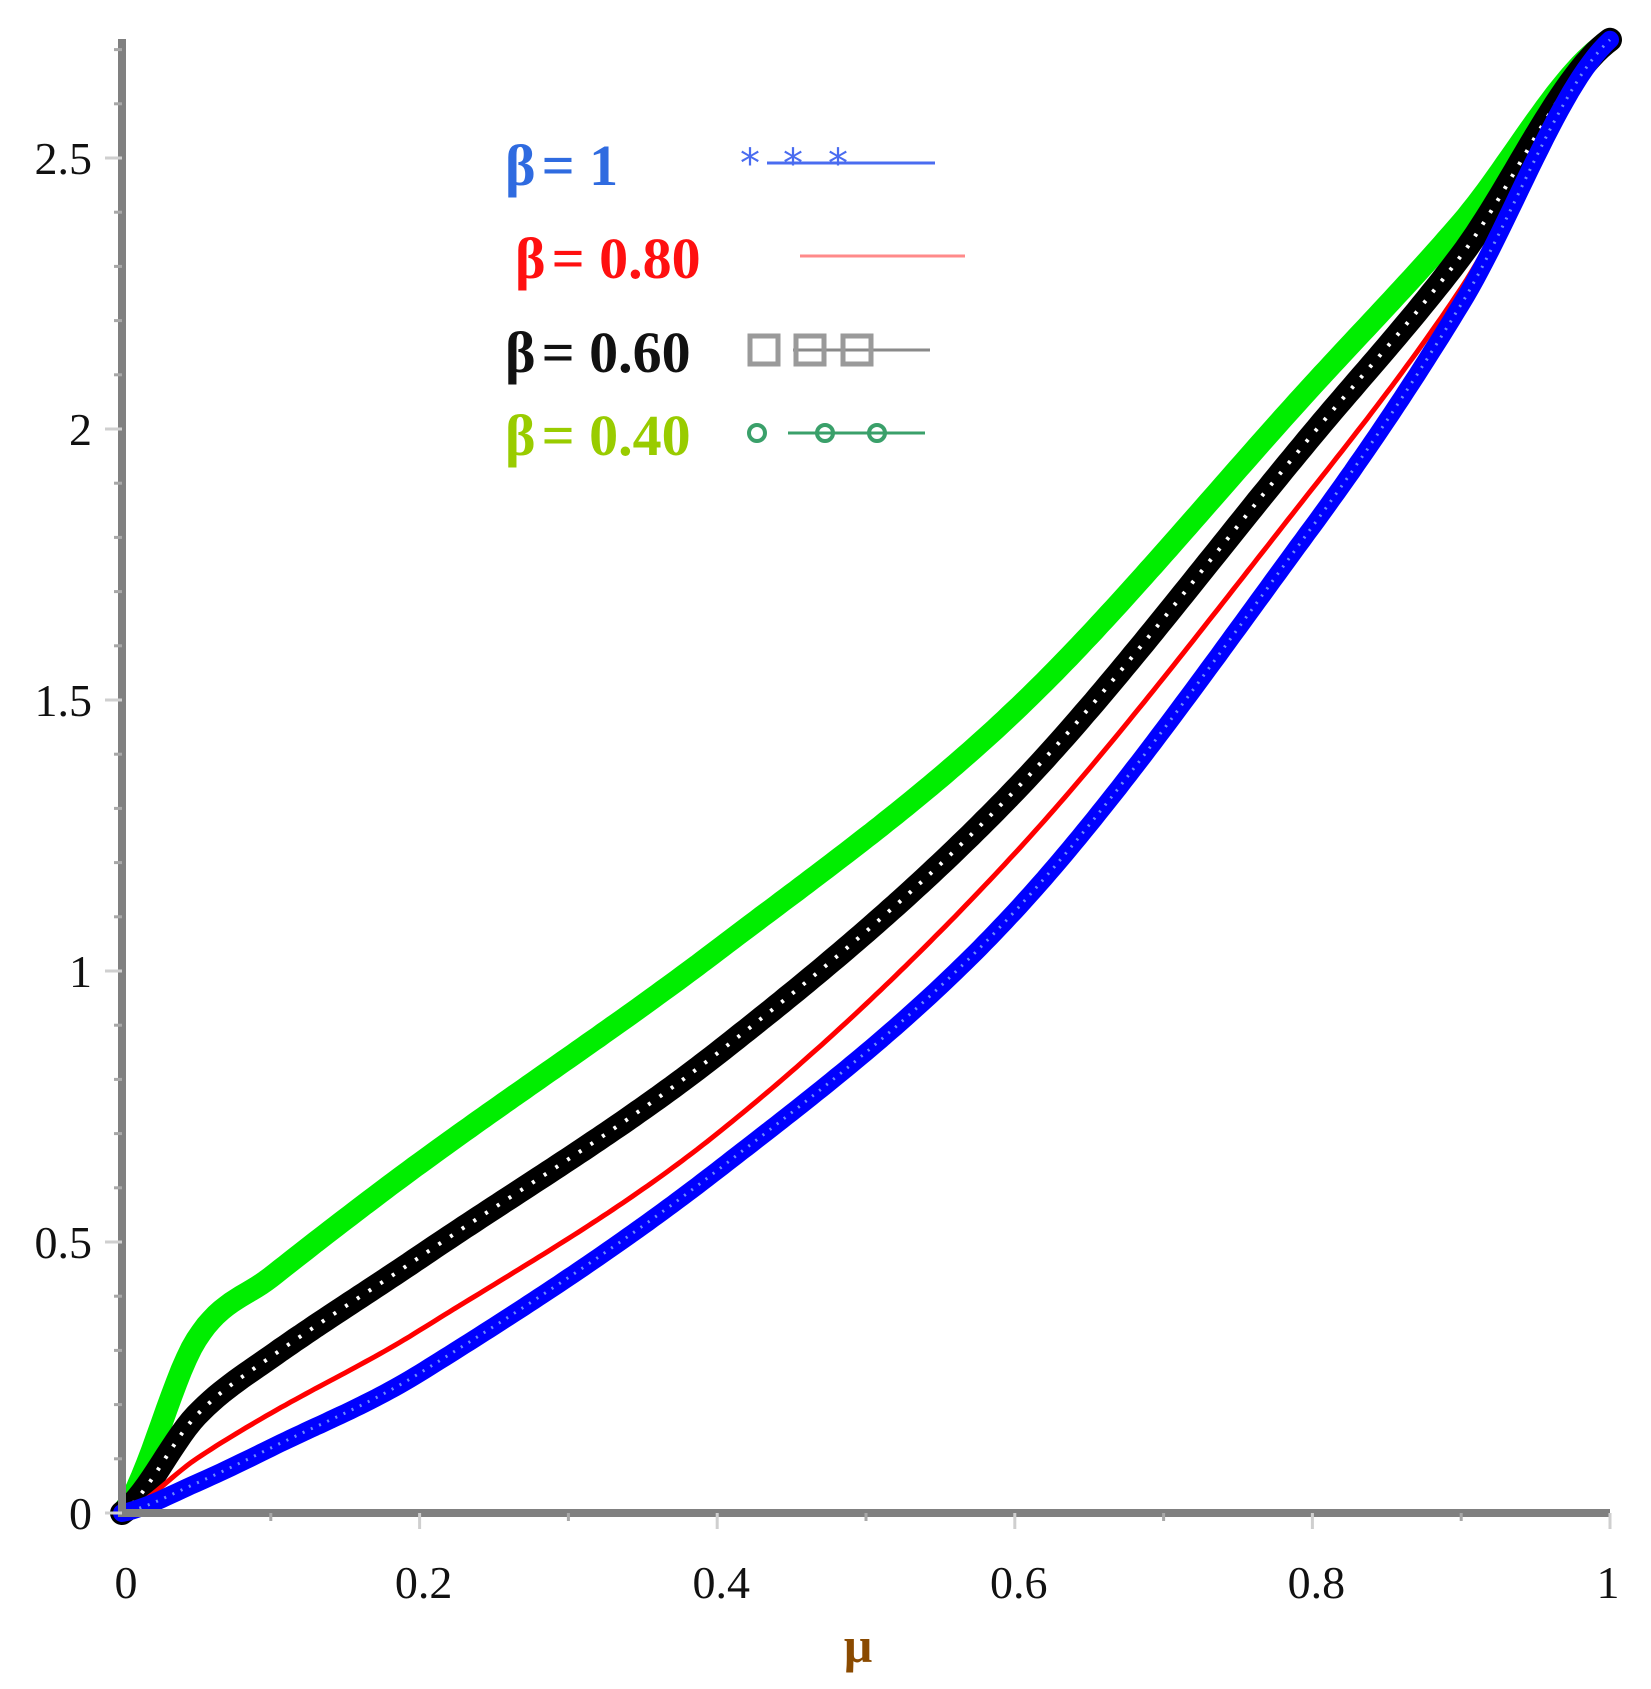 The height and width of the screenshot is (1689, 1651). What do you see at coordinates (735, 300) in the screenshot?
I see `legend: β = 1 * * *β = 0.80β = 0.60β = 0.40` at bounding box center [735, 300].